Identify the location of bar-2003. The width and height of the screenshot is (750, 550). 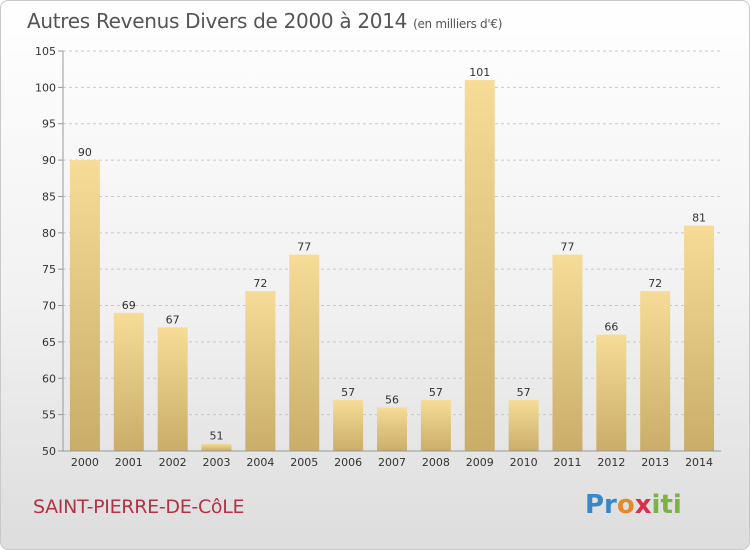
(216, 447).